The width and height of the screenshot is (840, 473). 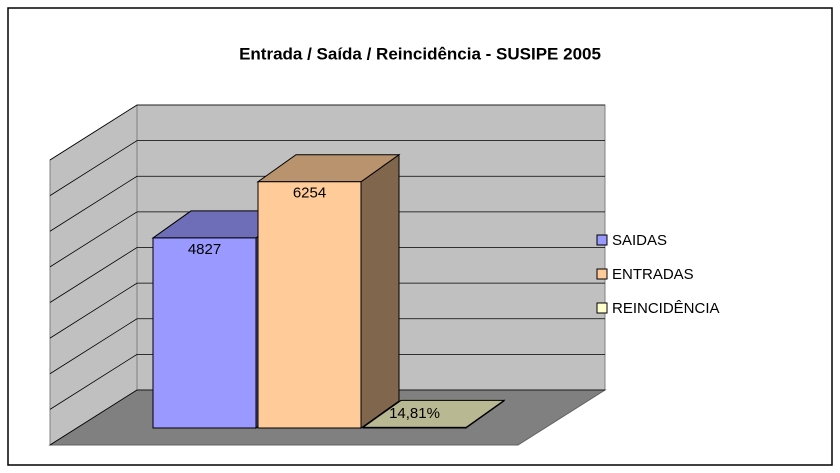 I want to click on legend-label: REINCIDÊNCIA, so click(x=666, y=308).